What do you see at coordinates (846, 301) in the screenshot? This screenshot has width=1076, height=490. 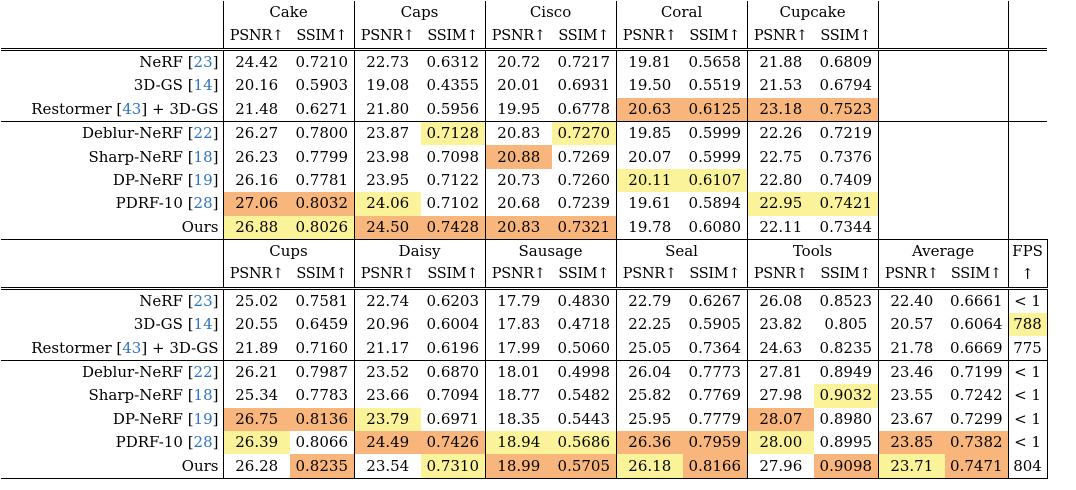 I see `ssim-value: 0.8523` at bounding box center [846, 301].